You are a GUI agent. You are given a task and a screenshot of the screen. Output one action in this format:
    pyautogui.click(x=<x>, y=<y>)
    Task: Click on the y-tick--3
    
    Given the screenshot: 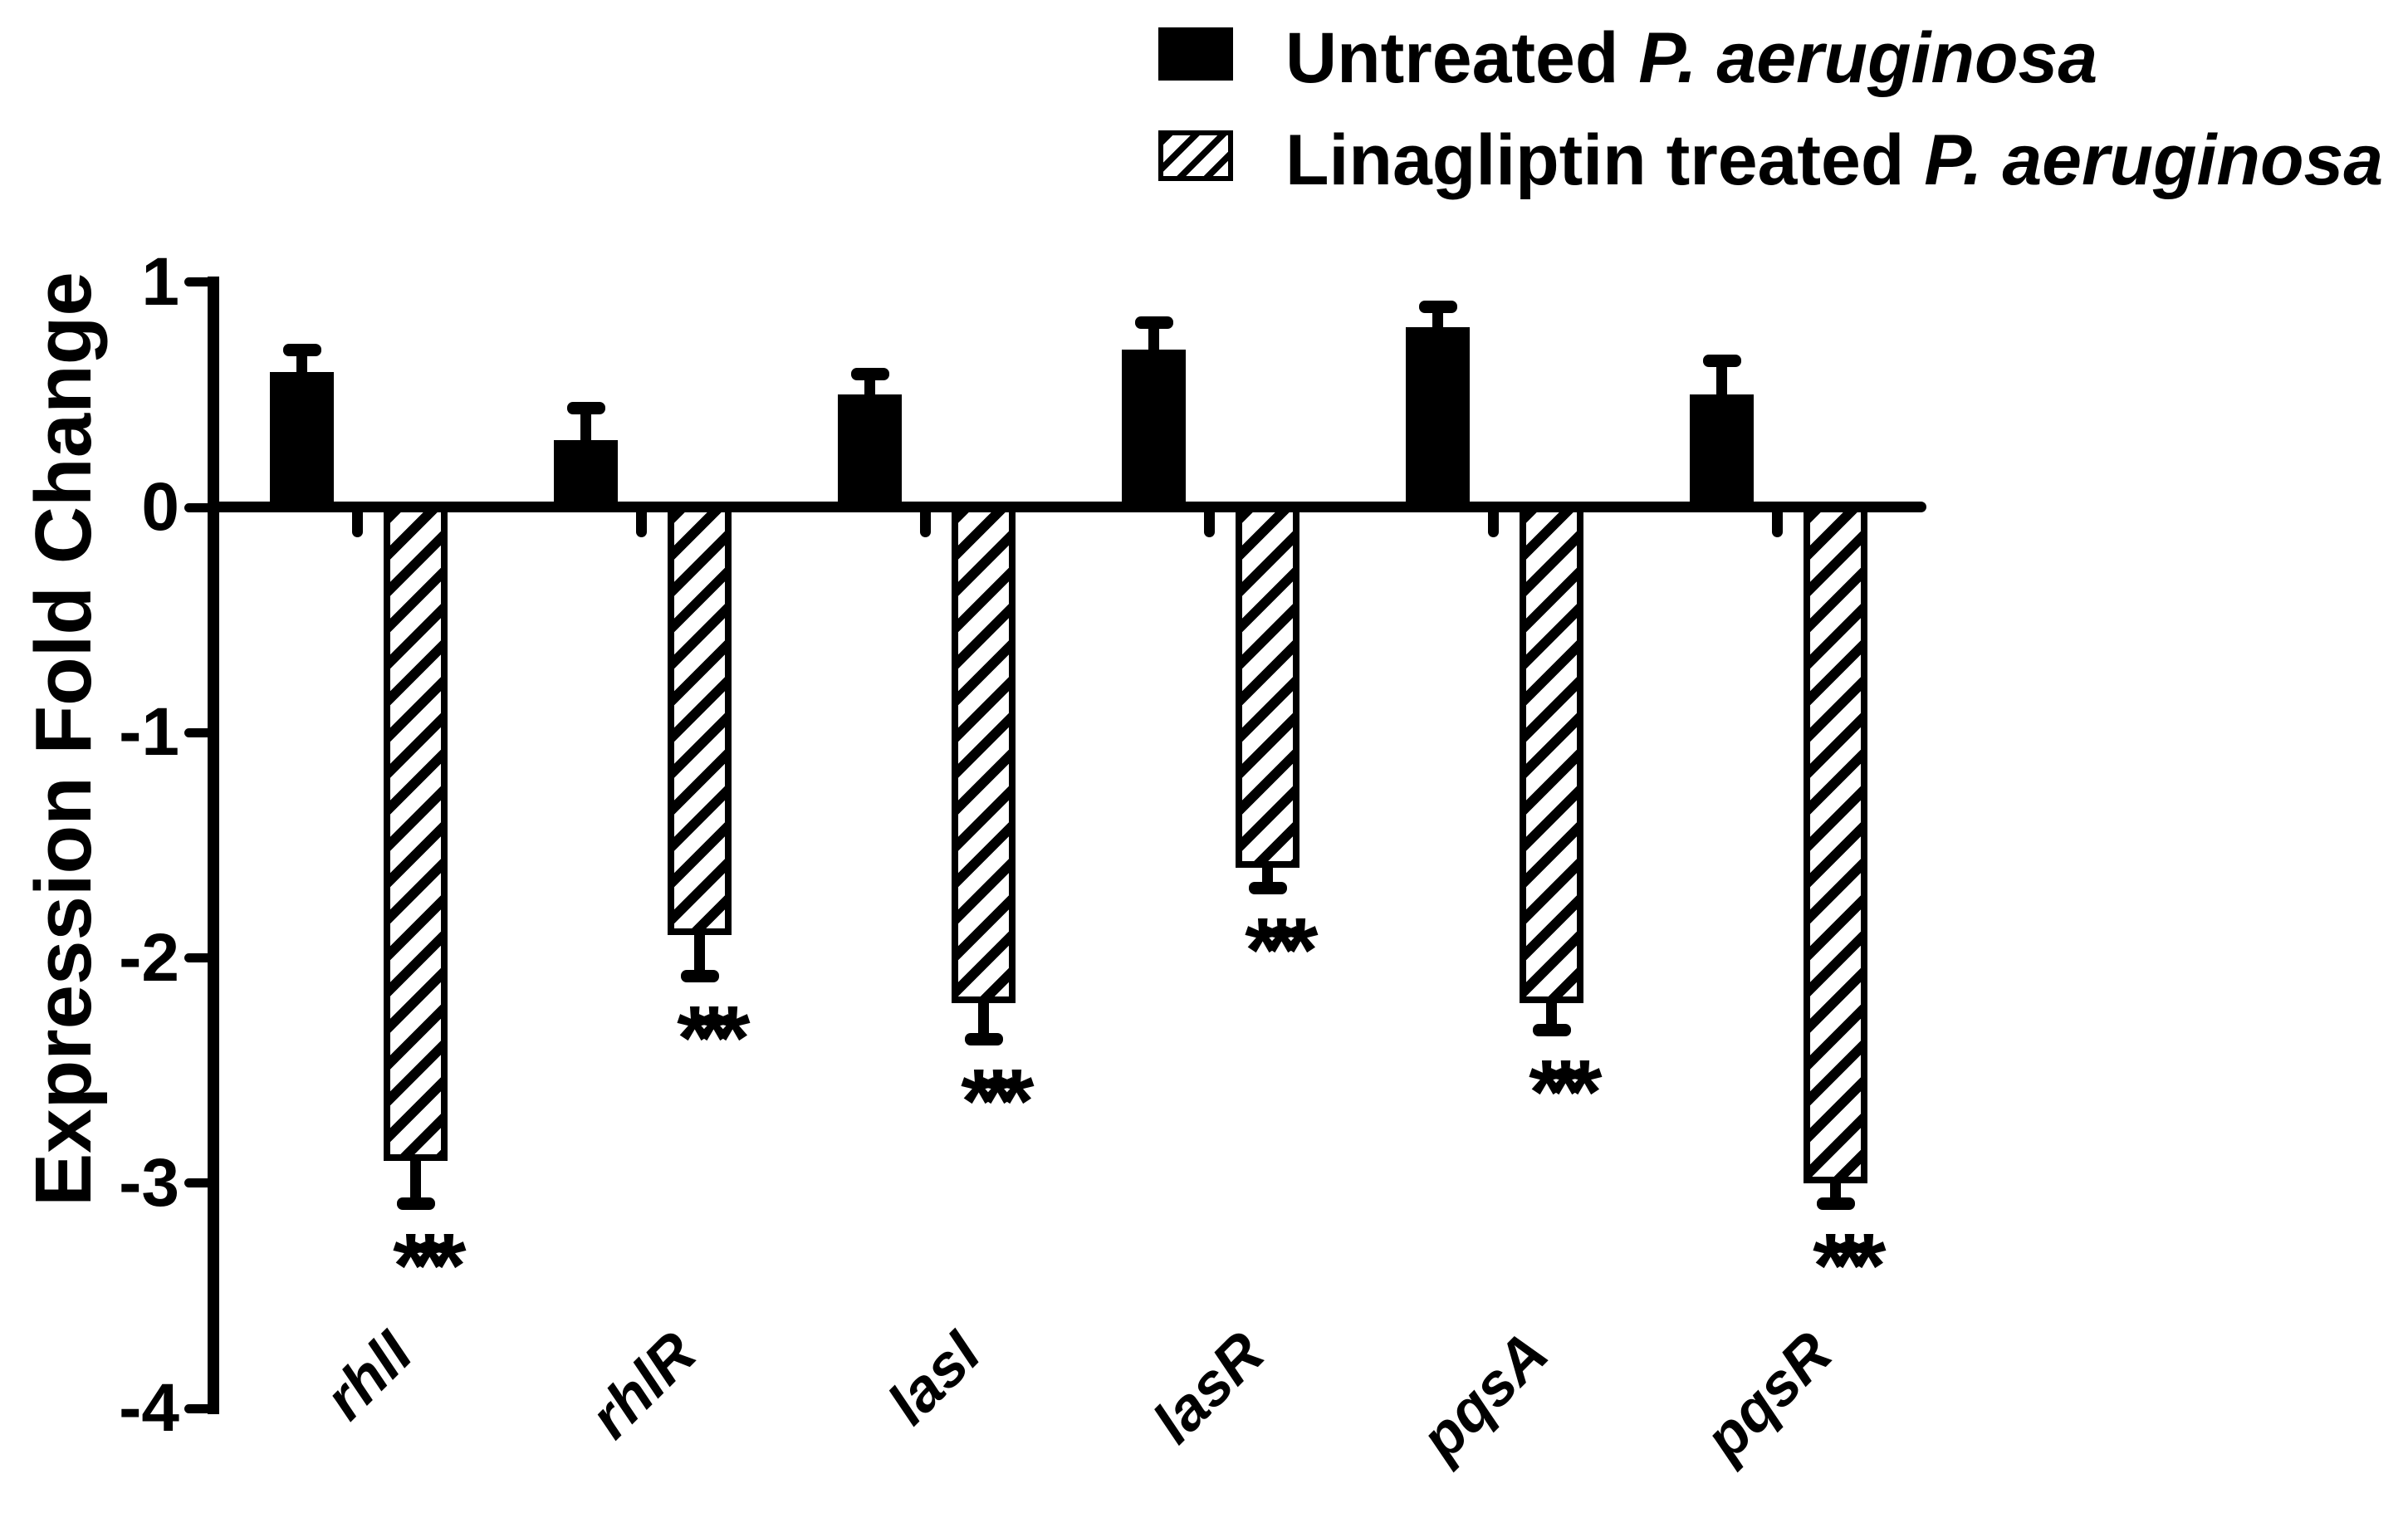 What is the action you would take?
    pyautogui.click(x=196, y=1183)
    